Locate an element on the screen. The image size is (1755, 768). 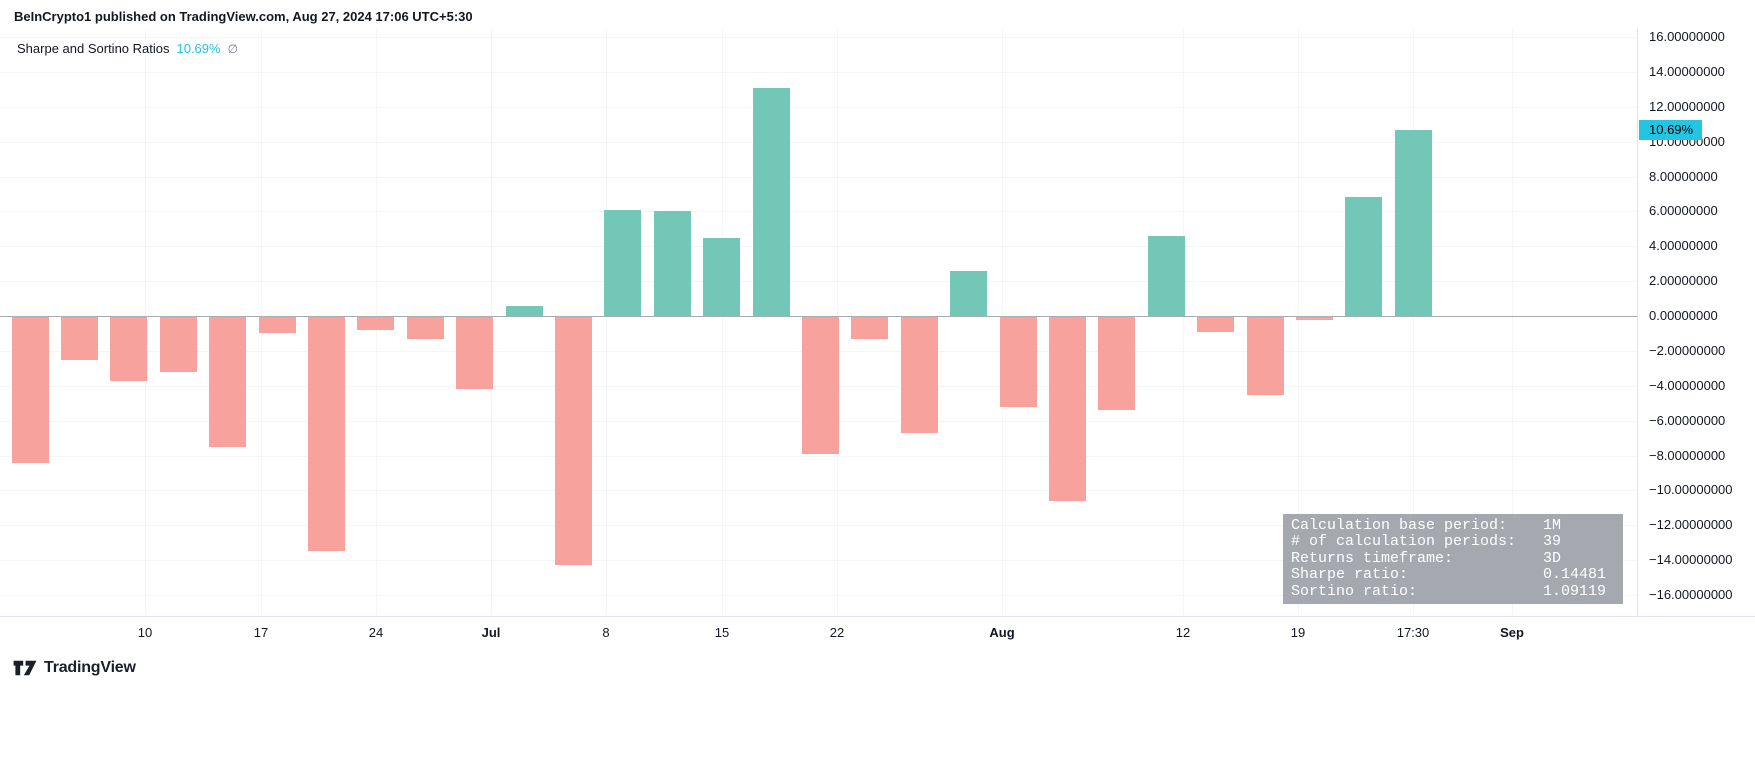
tradingview-logo-icon is located at coordinates (25, 668).